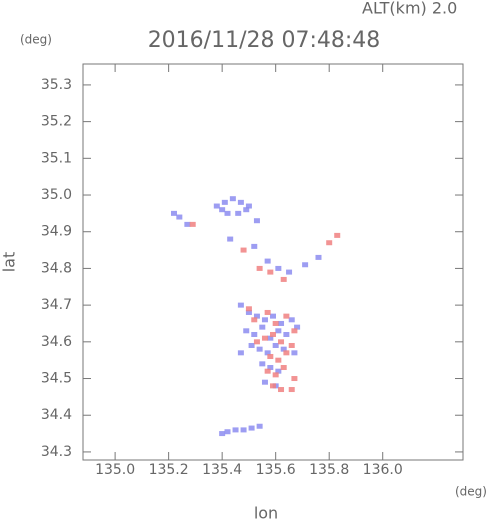 This screenshot has height=525, width=491. Describe the element at coordinates (169, 470) in the screenshot. I see `x-tick-label: 135.2` at that location.